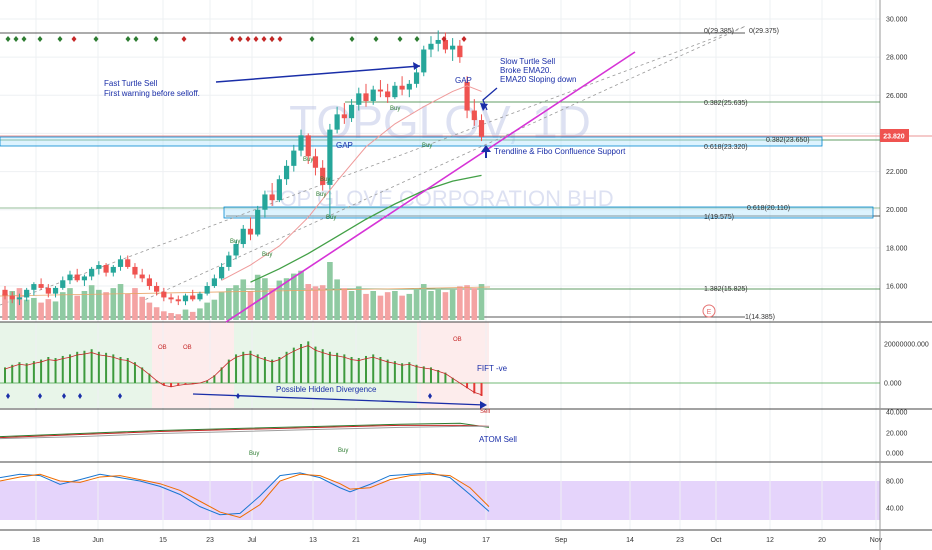 This screenshot has height=550, width=932. Describe the element at coordinates (548, 212) in the screenshot. I see `support-zone-lower` at that location.